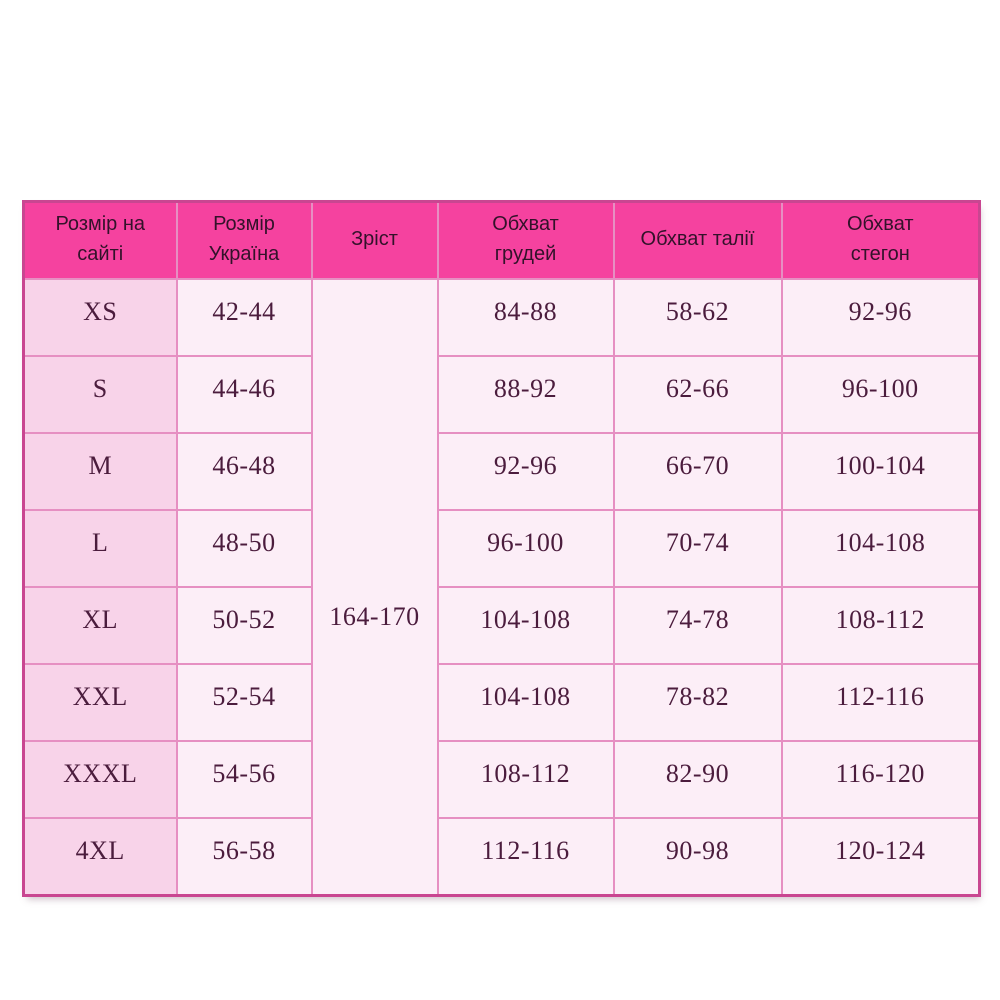 The image size is (1000, 1000). Describe the element at coordinates (880, 779) in the screenshot. I see `cell-hips: 116-120` at that location.